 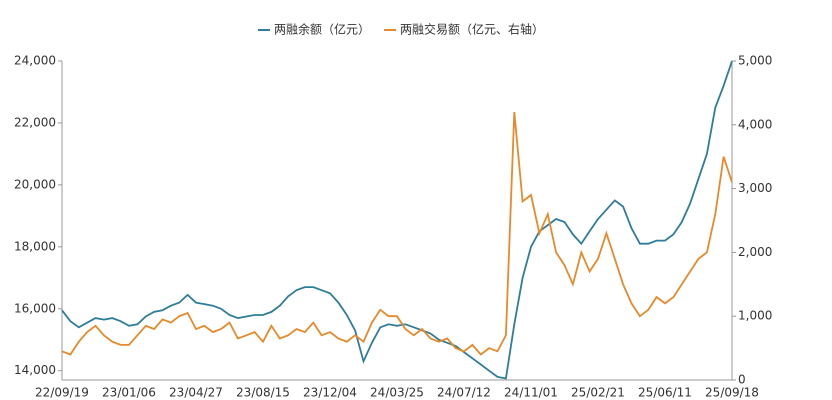 I want to click on x-tick-label: 23/04/27, so click(x=196, y=393).